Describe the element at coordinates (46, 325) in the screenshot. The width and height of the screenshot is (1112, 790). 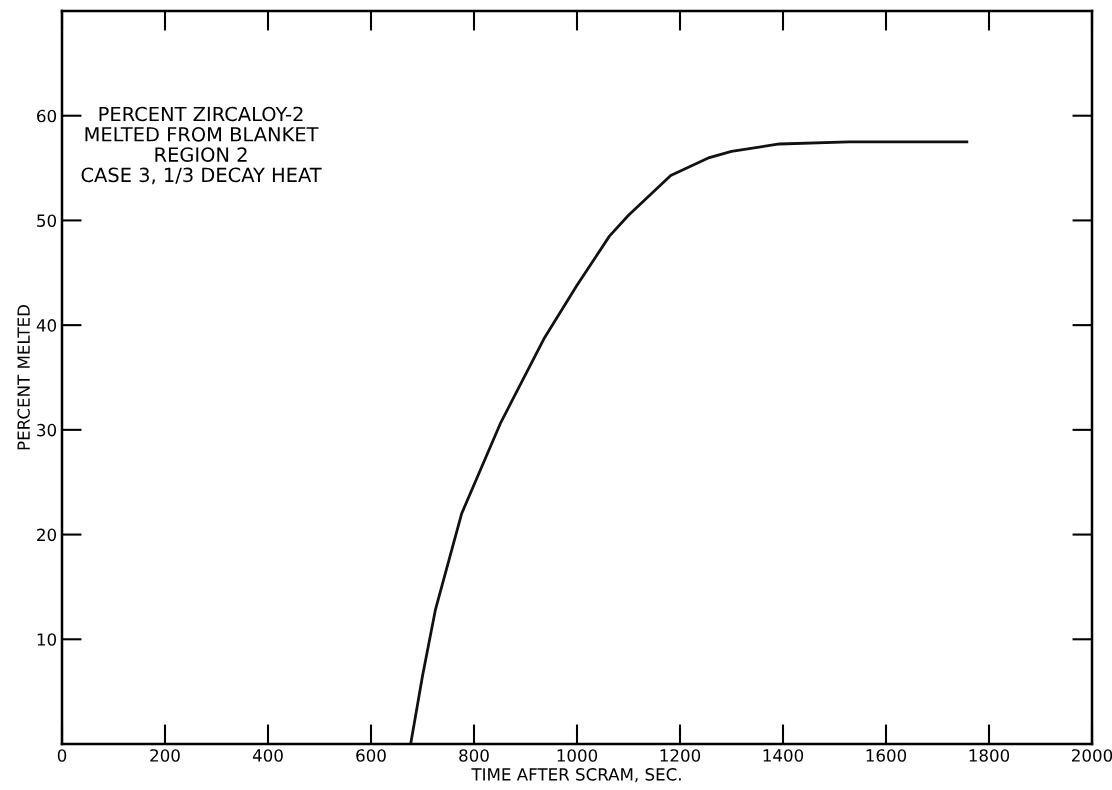
I see `y-tick-label: 40` at that location.